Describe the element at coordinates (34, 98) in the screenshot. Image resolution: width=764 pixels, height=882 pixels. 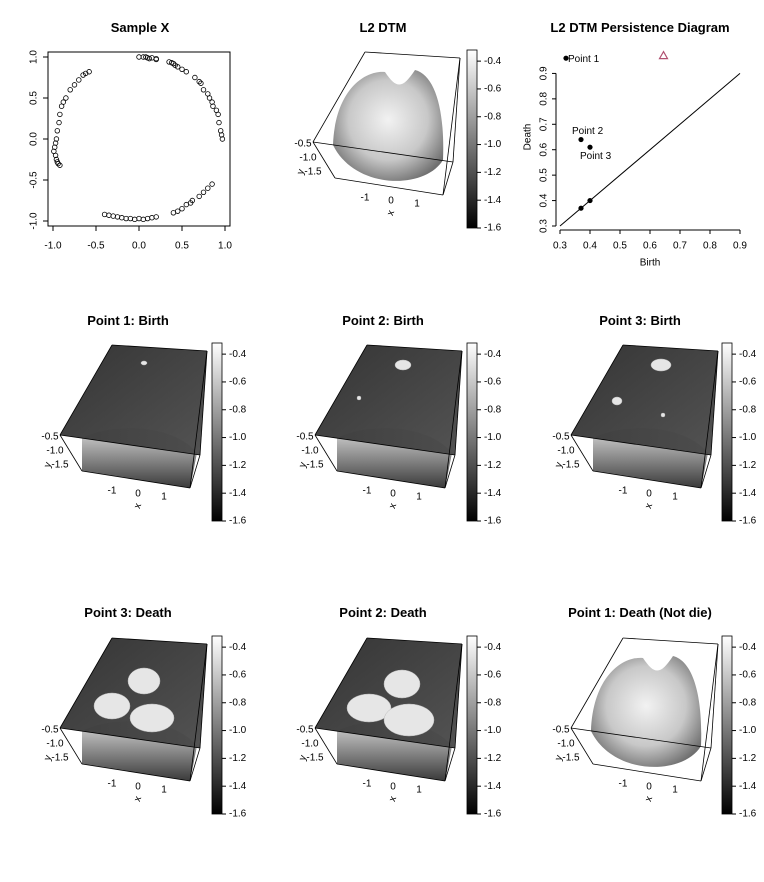
I see `sample-y-tick-label: 0.5` at that location.